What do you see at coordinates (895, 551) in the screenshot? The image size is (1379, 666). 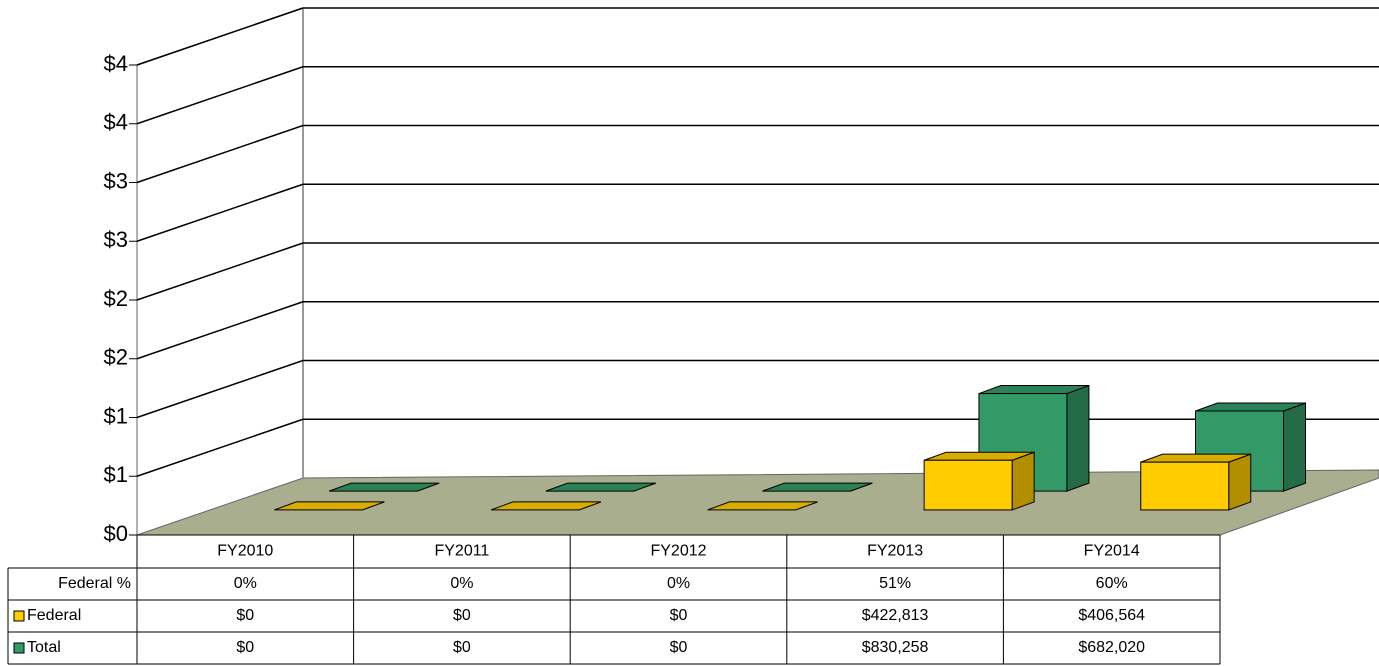 I see `x-tick-label: FY2013` at bounding box center [895, 551].